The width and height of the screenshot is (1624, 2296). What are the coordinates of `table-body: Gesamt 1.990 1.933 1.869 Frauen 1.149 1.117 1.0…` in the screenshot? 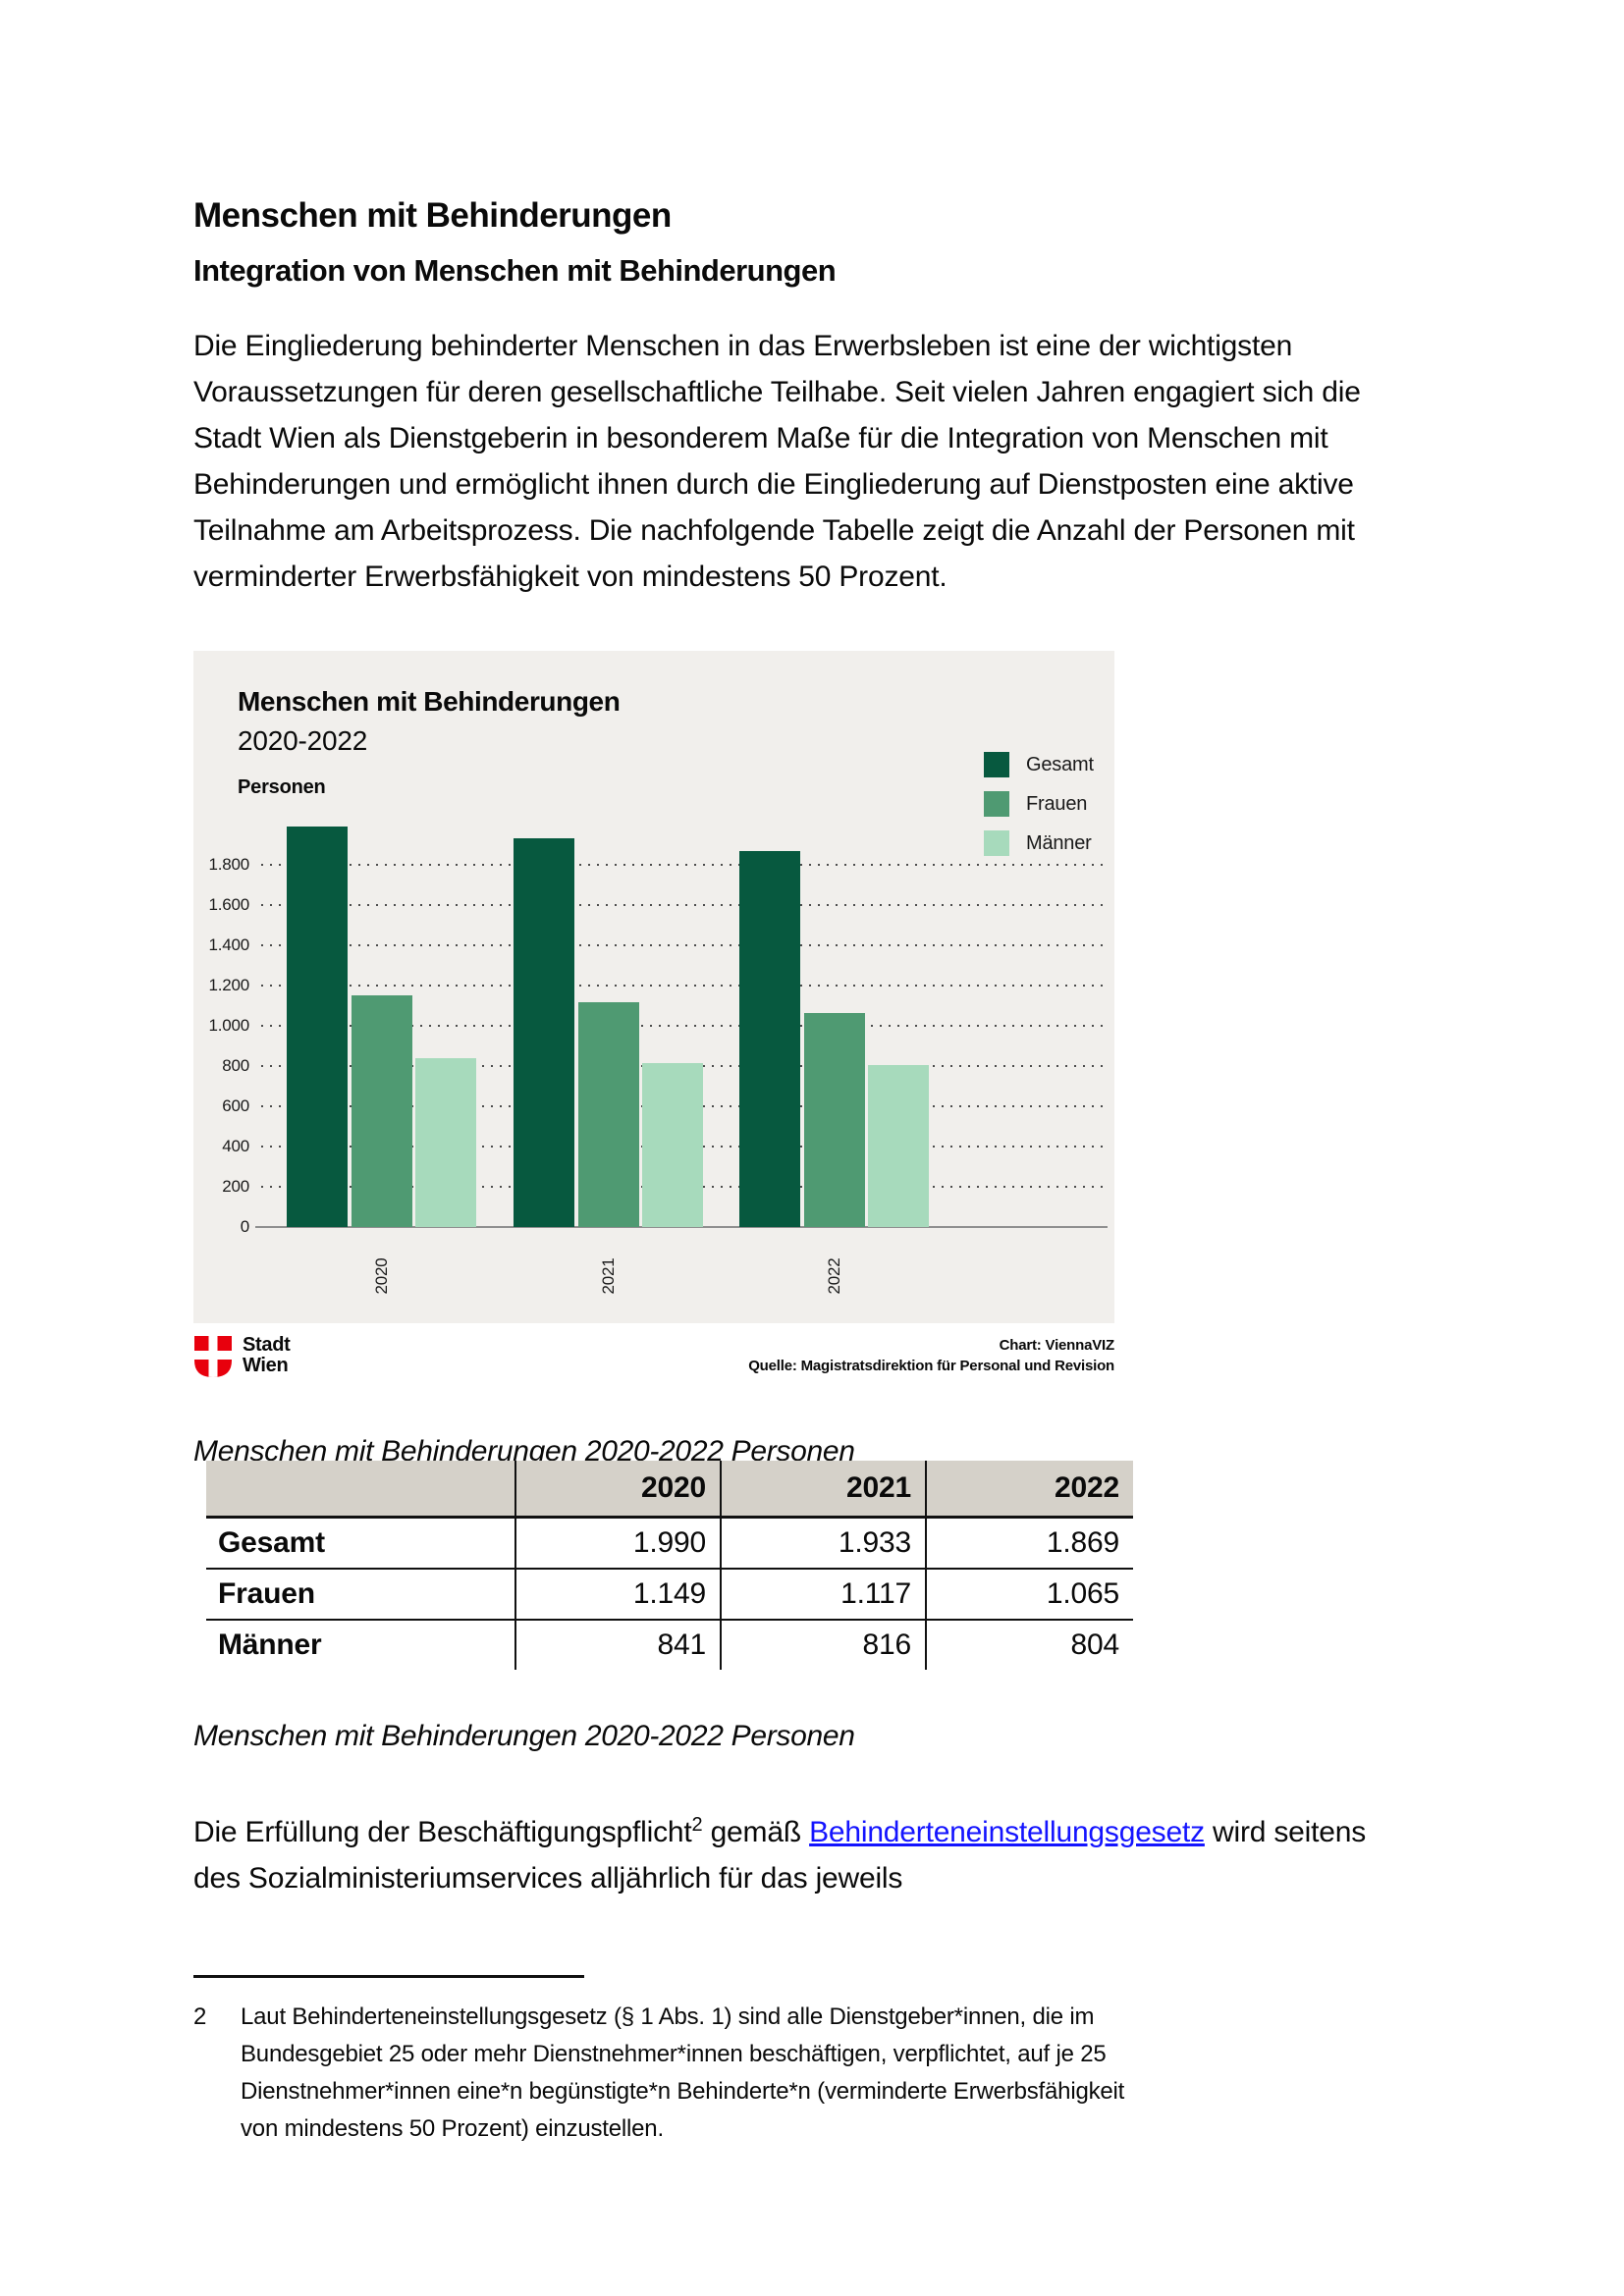 It's located at (669, 1594).